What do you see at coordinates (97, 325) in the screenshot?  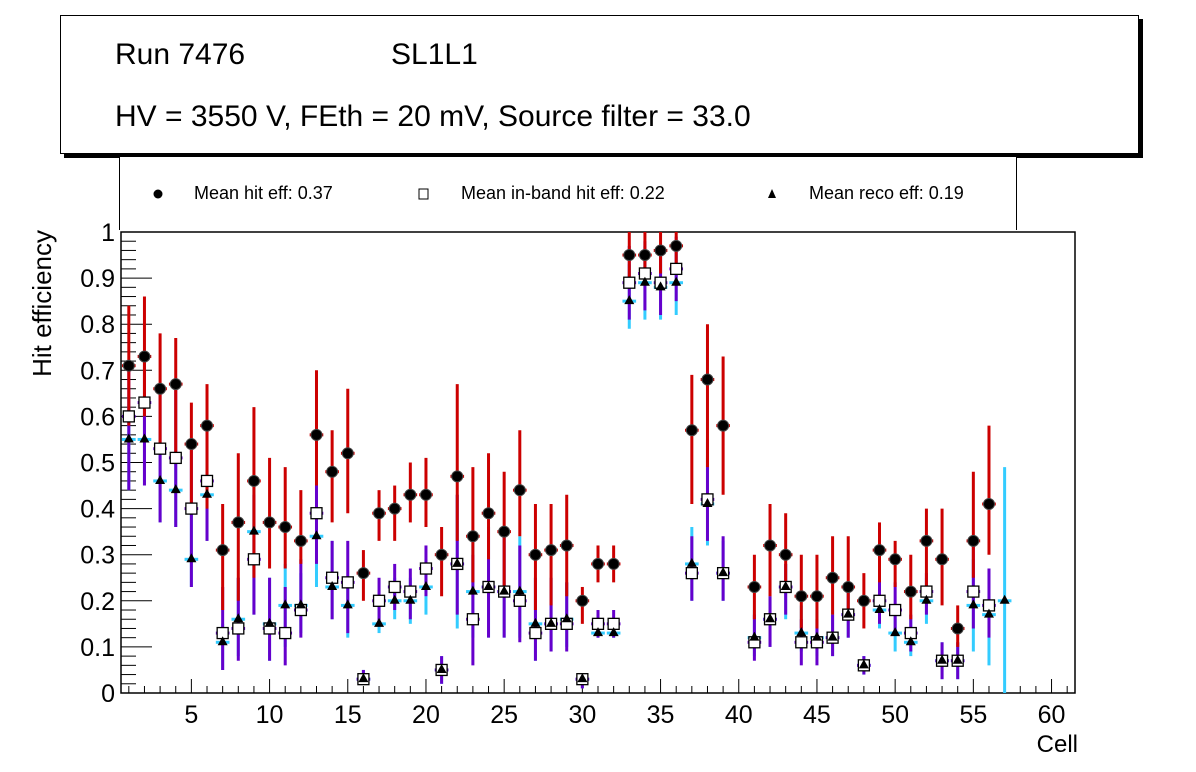 I see `y-tick-label: 0.8` at bounding box center [97, 325].